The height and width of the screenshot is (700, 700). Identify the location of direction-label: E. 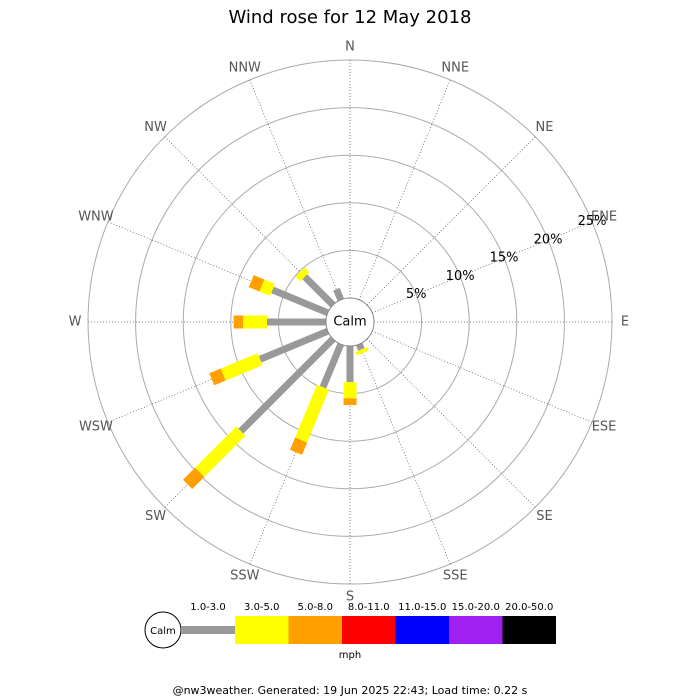
(625, 322).